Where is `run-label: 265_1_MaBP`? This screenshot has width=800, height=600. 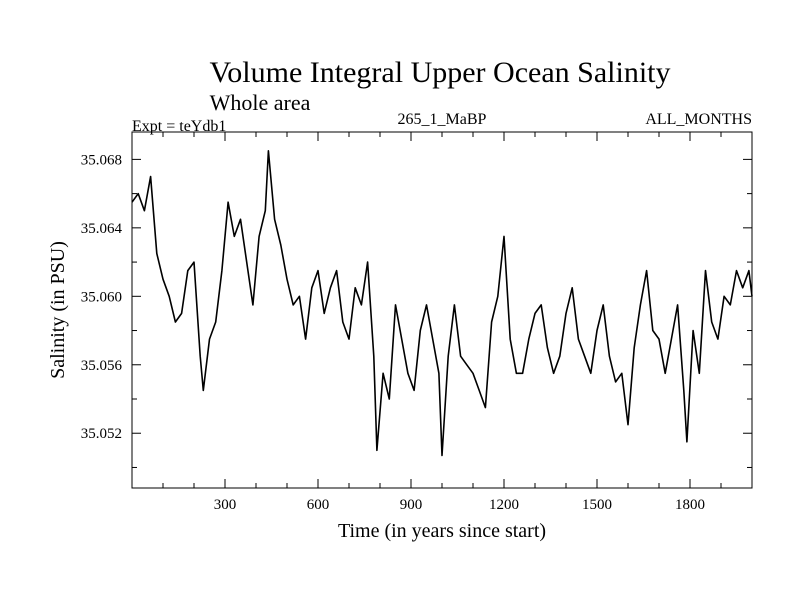
run-label: 265_1_MaBP is located at coordinates (442, 119).